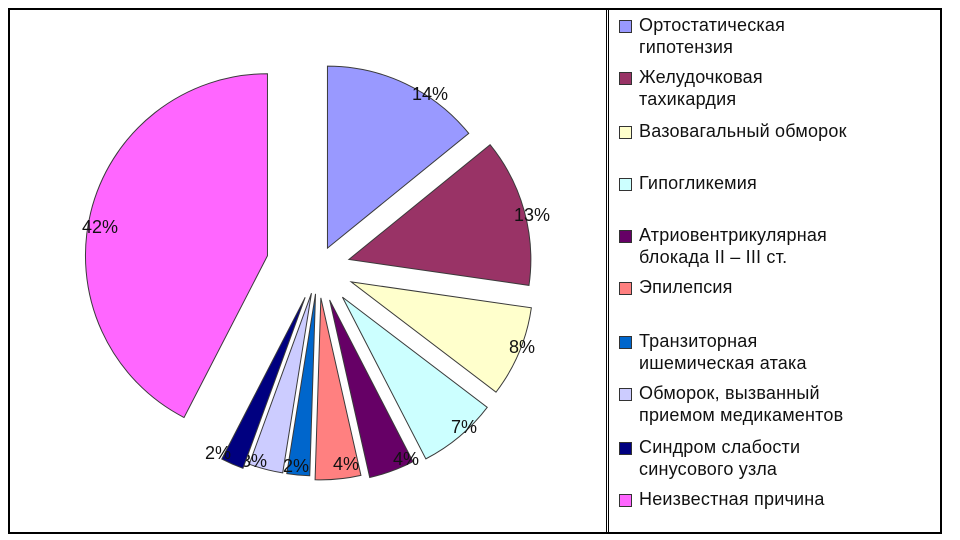  Describe the element at coordinates (100, 227) in the screenshot. I see `slice-percent-label: 42%` at that location.